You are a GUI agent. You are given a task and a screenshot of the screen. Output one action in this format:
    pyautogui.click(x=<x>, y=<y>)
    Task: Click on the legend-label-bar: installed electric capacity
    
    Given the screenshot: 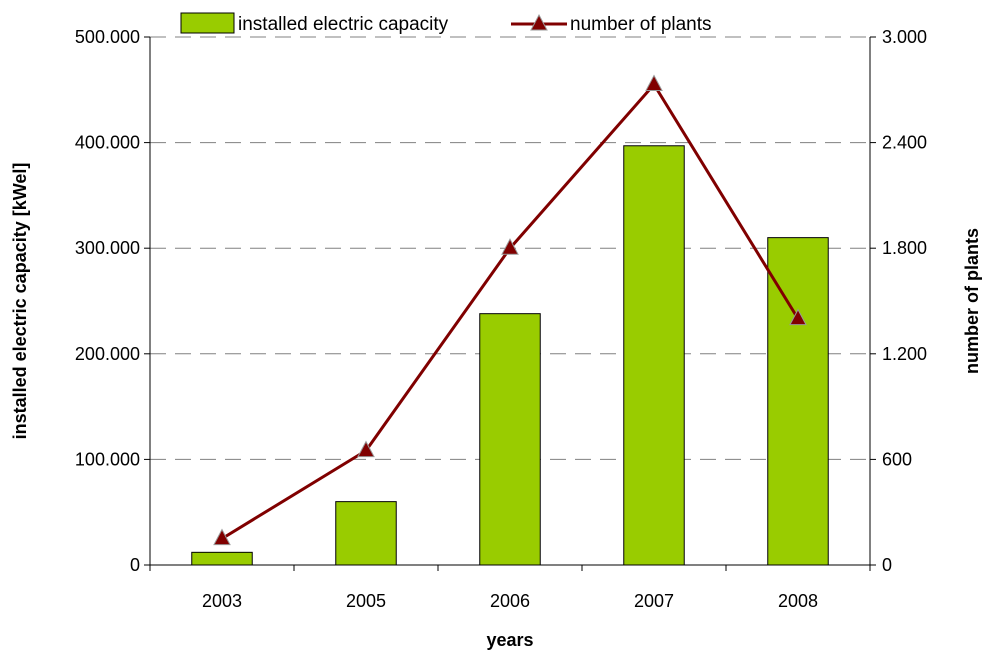 What is the action you would take?
    pyautogui.click(x=343, y=24)
    